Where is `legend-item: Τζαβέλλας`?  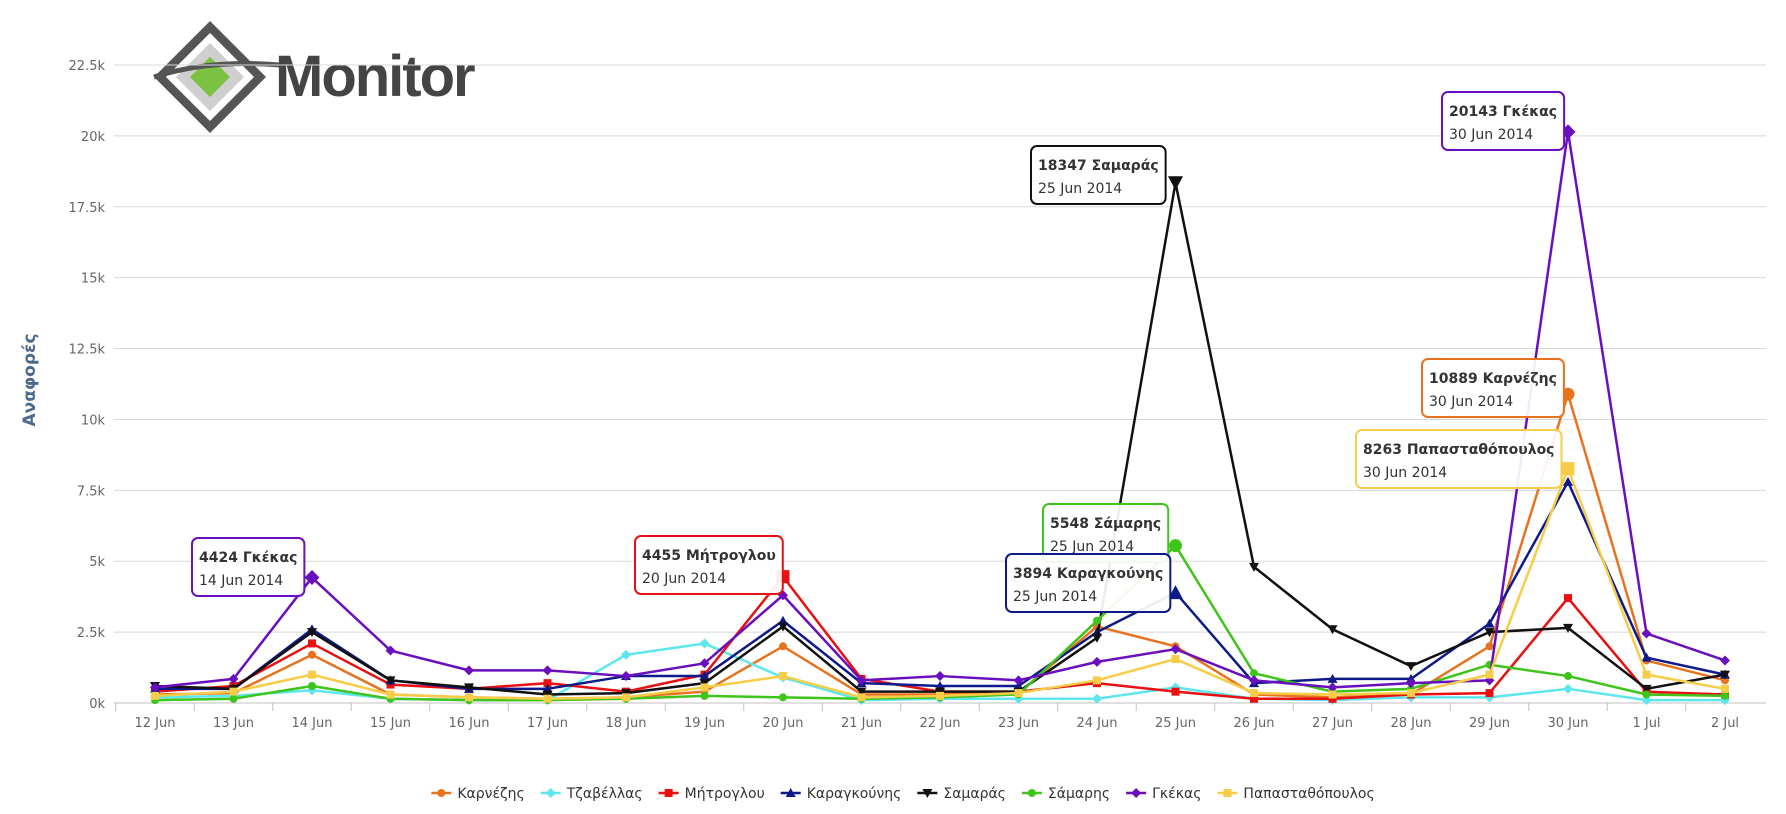
legend-item: Τζαβέλλας is located at coordinates (591, 794).